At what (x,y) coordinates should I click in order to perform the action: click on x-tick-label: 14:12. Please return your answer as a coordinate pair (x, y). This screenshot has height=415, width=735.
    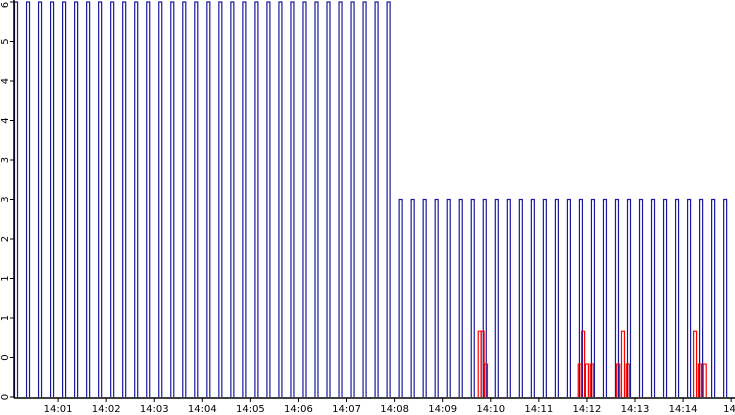
    Looking at the image, I should click on (587, 409).